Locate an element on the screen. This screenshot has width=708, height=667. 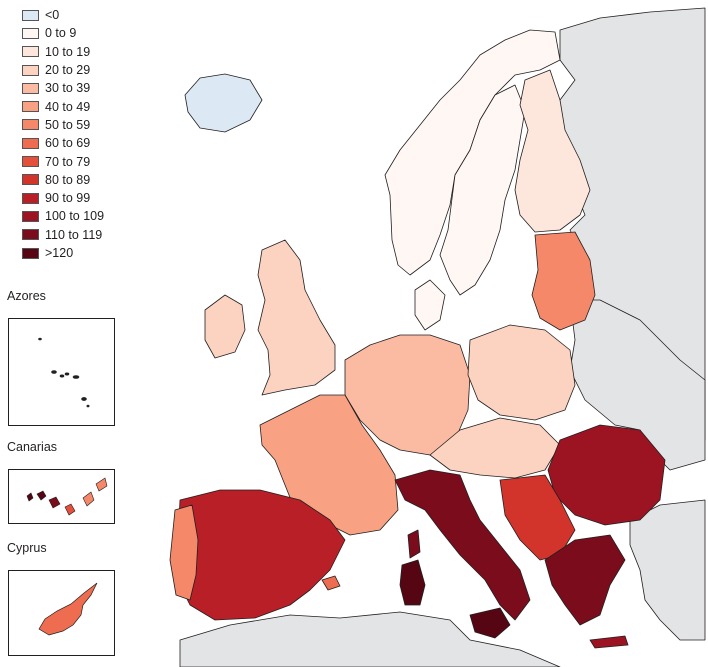
cyprus-inset-map is located at coordinates (61, 613).